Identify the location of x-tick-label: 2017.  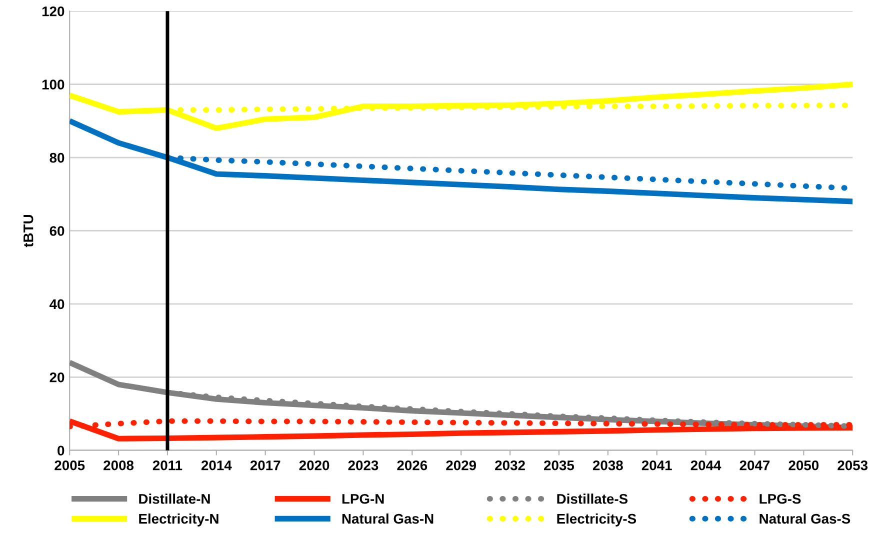
(265, 465).